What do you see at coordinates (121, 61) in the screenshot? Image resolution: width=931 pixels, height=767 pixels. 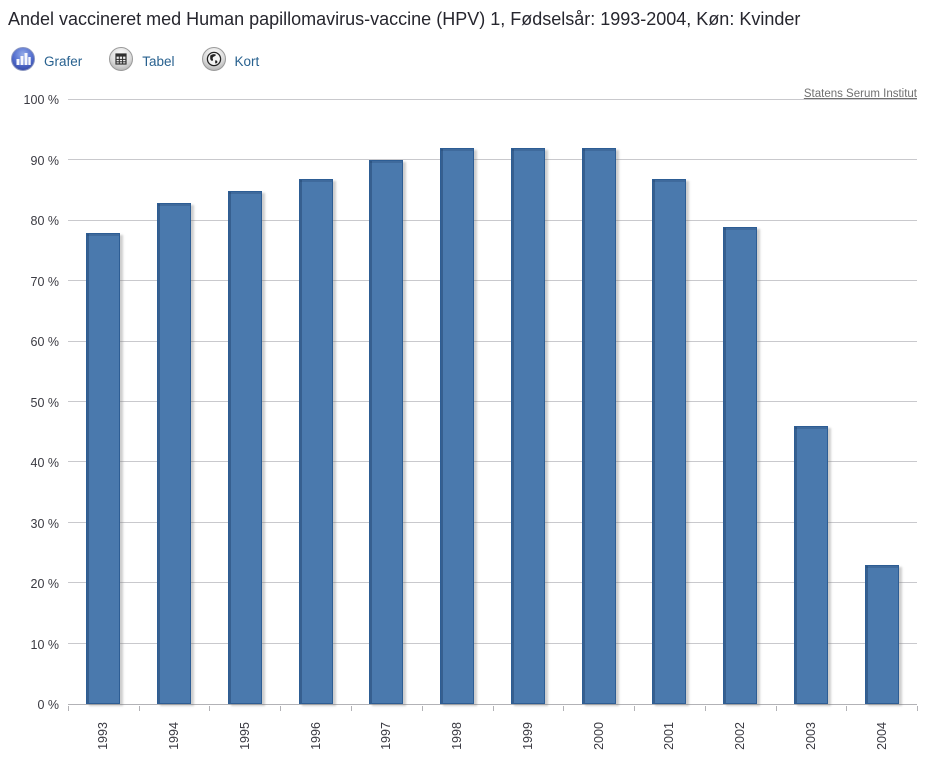 I see `table-icon` at bounding box center [121, 61].